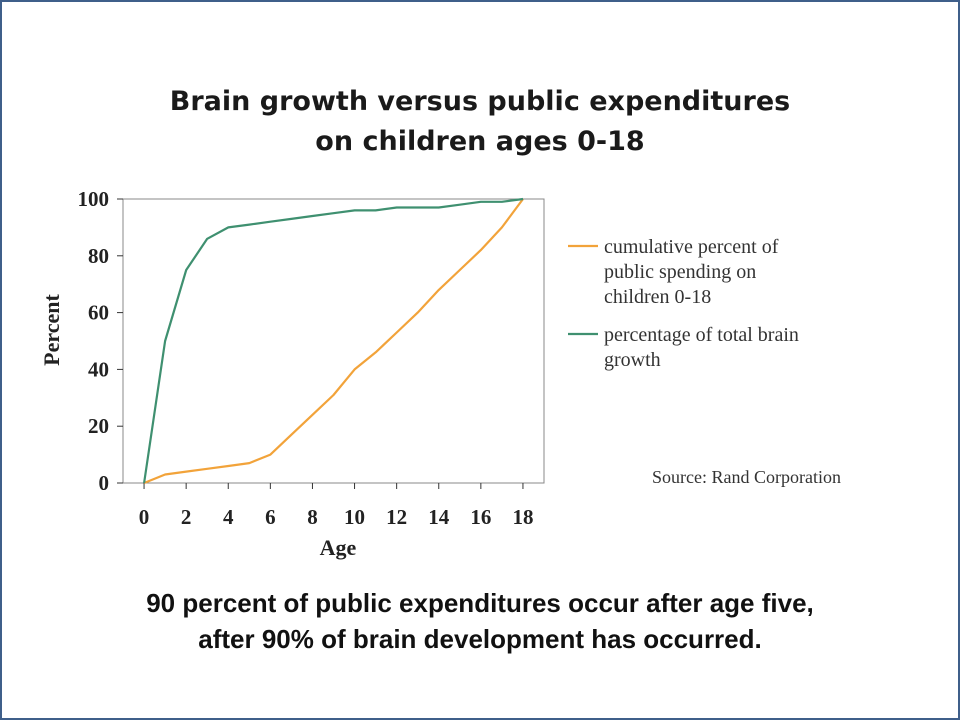  Describe the element at coordinates (396, 517) in the screenshot. I see `x-tick-label: 12` at that location.